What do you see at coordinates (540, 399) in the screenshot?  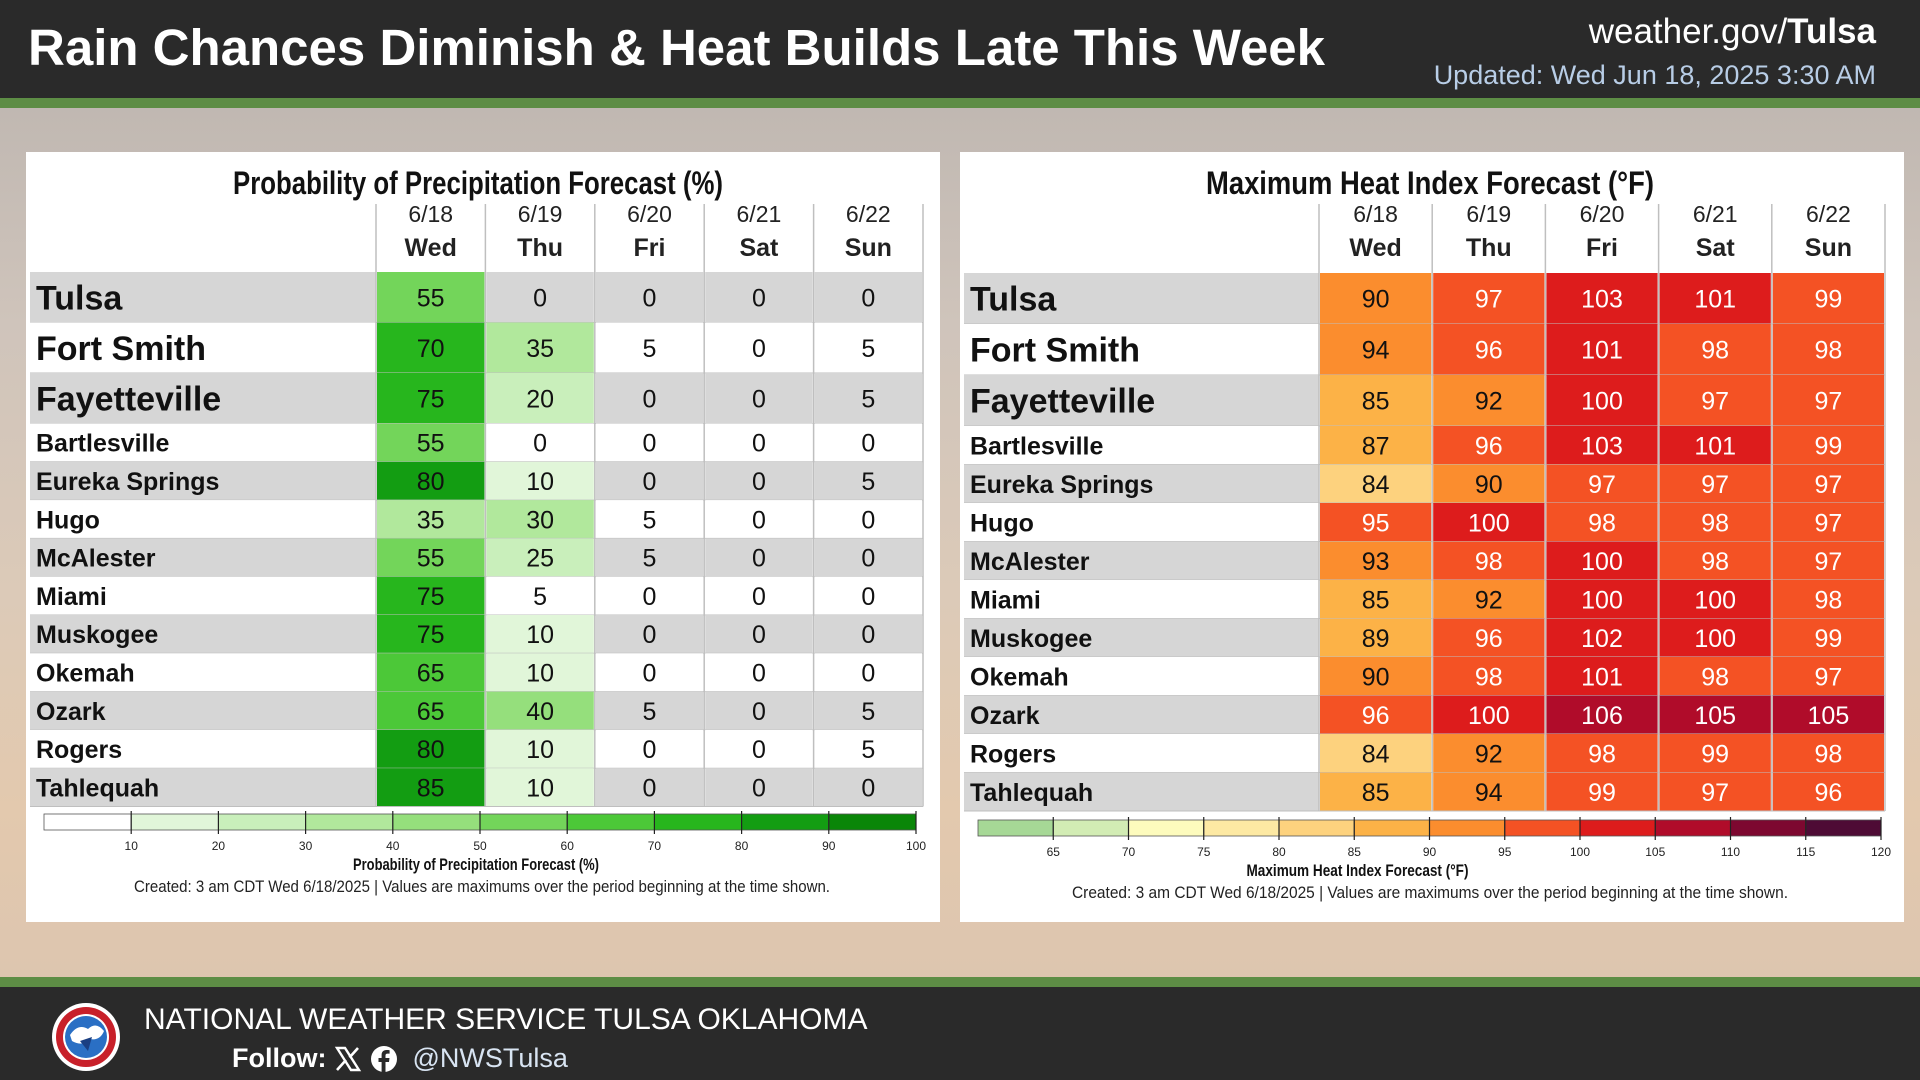 I see `value-label: 20` at bounding box center [540, 399].